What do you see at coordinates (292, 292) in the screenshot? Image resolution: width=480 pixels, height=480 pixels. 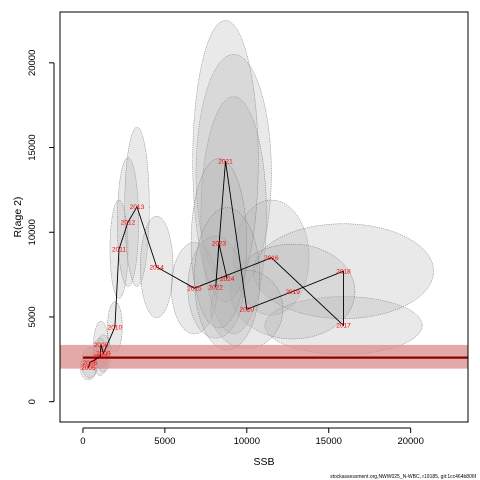 I see `year-label-2019: 2019` at bounding box center [292, 292].